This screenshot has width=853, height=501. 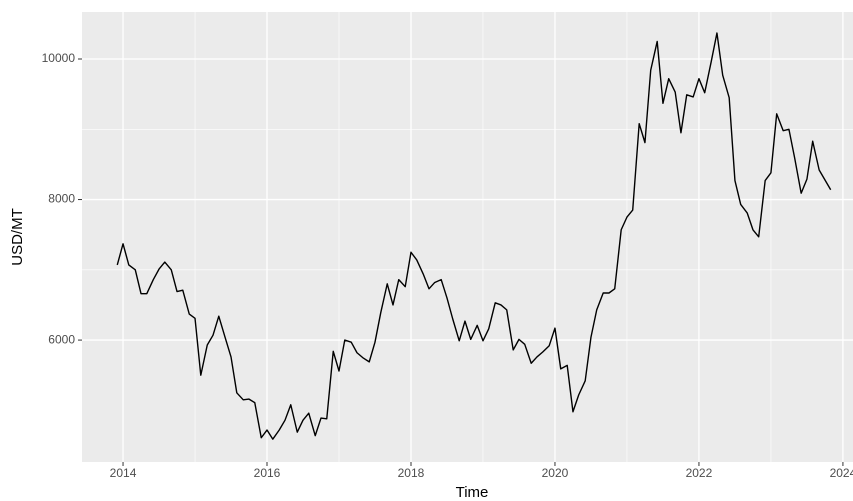 What do you see at coordinates (59, 58) in the screenshot?
I see `y-tick-label: 10000` at bounding box center [59, 58].